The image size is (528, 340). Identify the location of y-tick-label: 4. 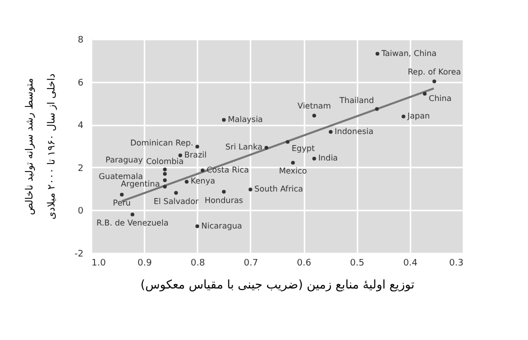
(81, 126).